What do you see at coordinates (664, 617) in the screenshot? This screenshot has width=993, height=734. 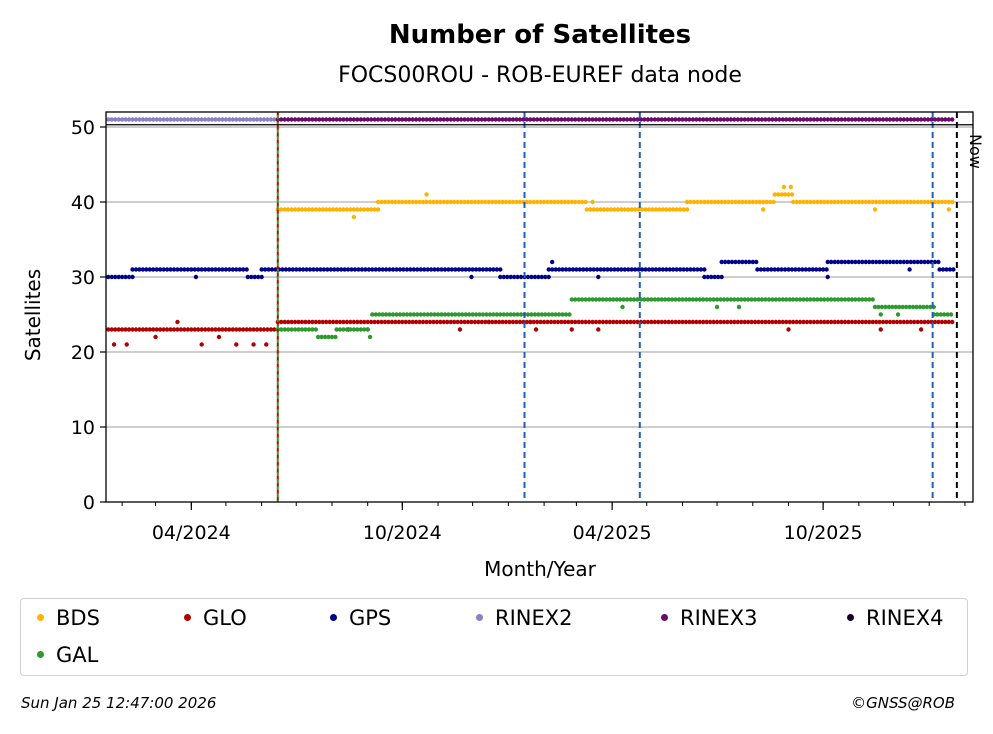 I see `rinex3-marker-icon` at bounding box center [664, 617].